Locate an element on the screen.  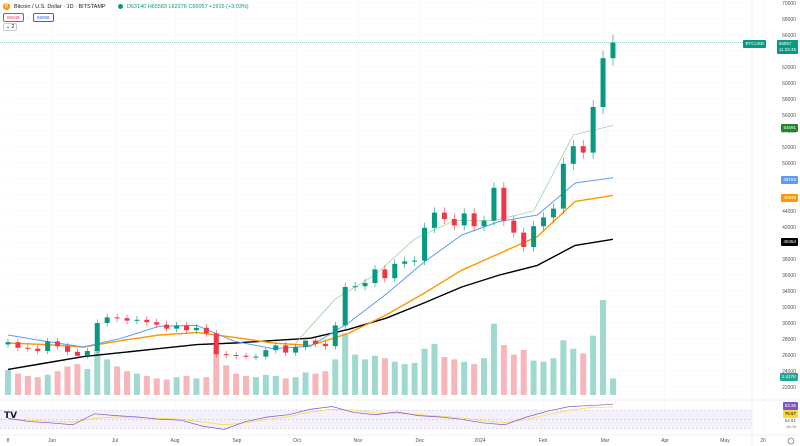
x-tick-label: May is located at coordinates (725, 441).